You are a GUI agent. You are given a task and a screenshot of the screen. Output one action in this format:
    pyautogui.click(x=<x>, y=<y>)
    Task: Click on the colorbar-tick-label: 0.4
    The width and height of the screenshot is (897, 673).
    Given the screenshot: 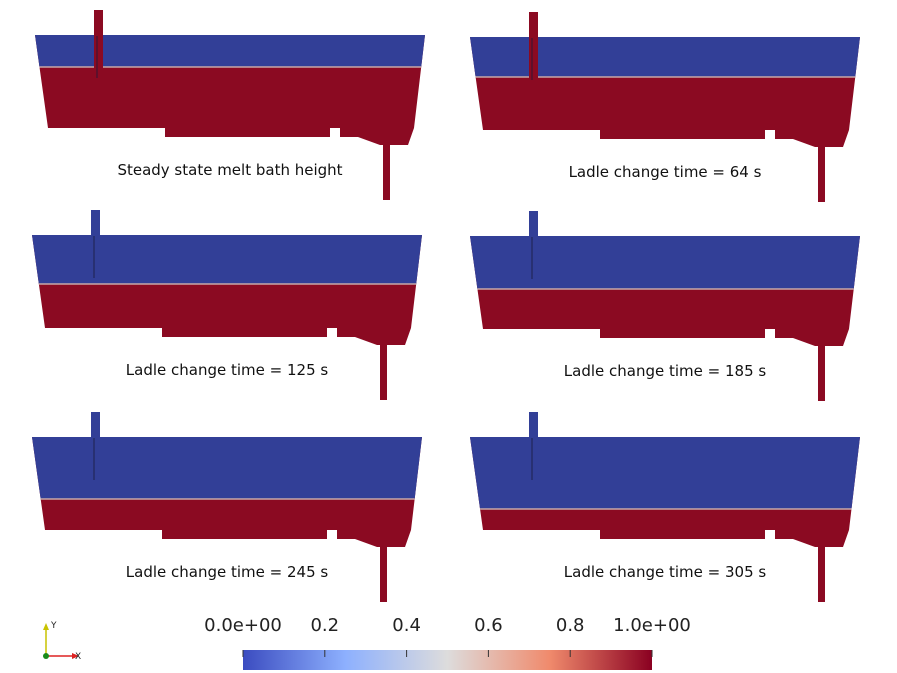 What is the action you would take?
    pyautogui.click(x=406, y=625)
    